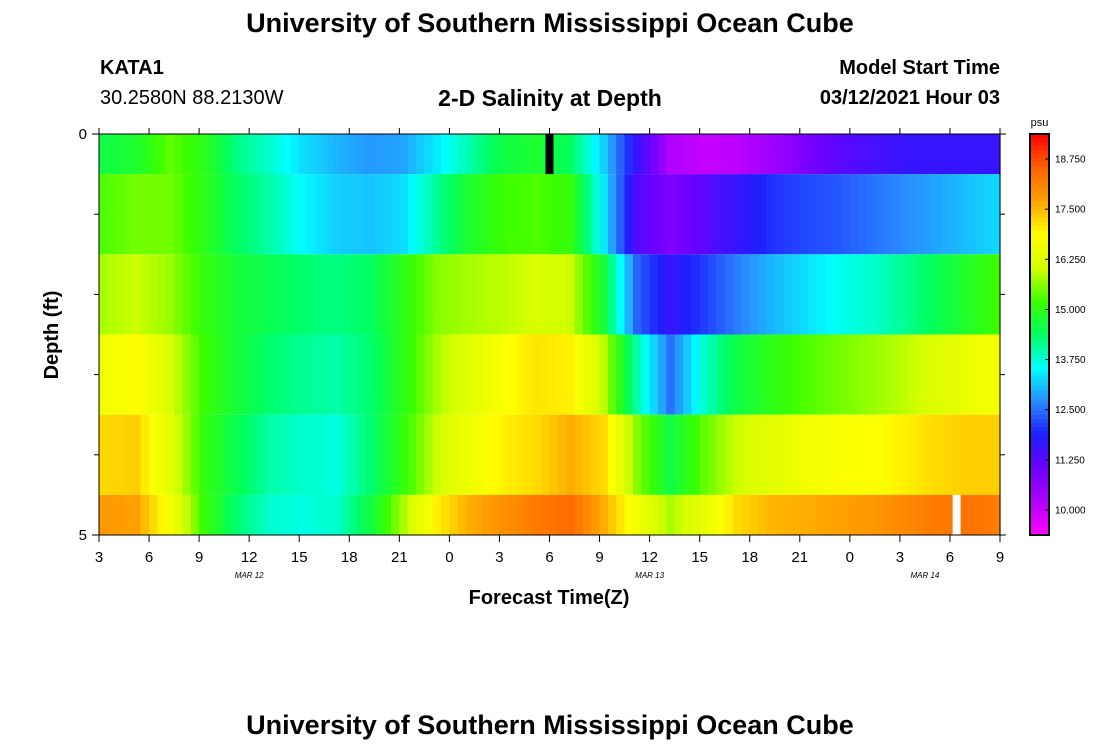  Describe the element at coordinates (192, 98) in the screenshot. I see `station-coordinates: 30.2580N 88.2130W` at that location.